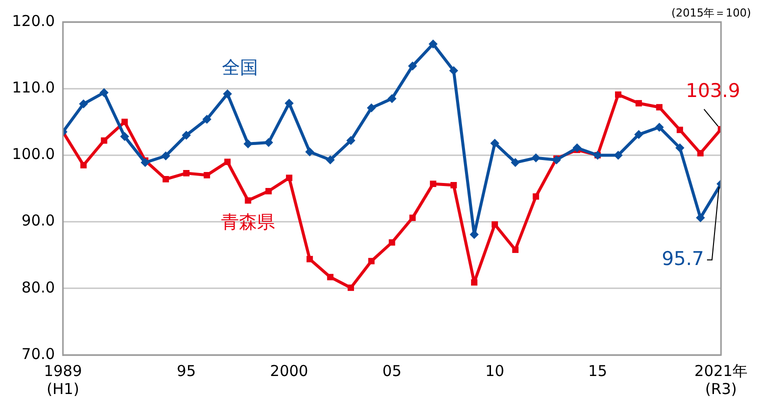  I want to click on x-tick-label: 15, so click(598, 371).